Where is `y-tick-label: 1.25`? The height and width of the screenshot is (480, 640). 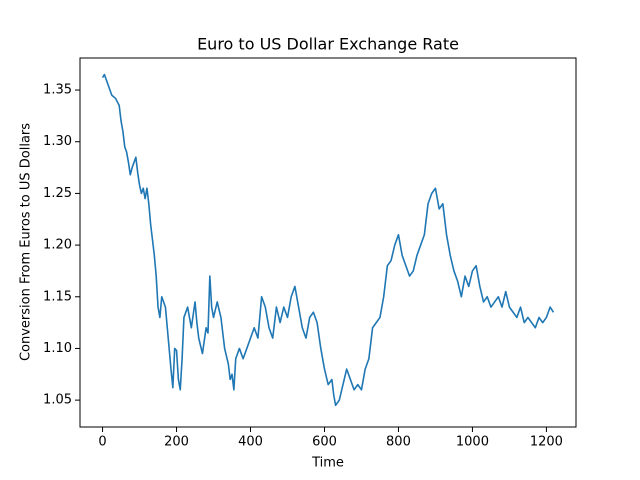
y-tick-label: 1.25 is located at coordinates (57, 193).